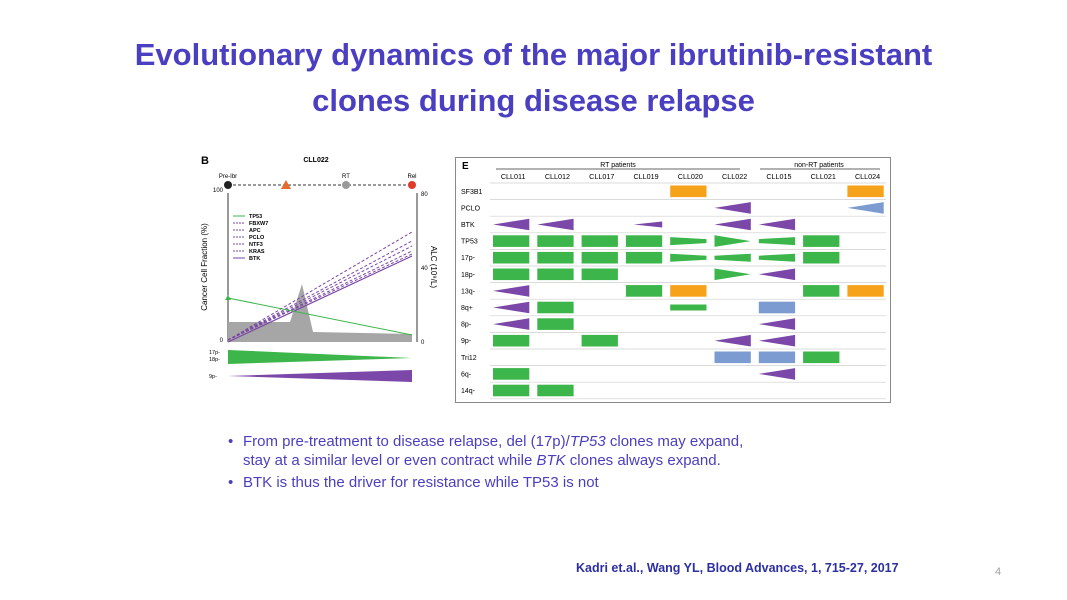  I want to click on bar-17p-18p, so click(320, 357).